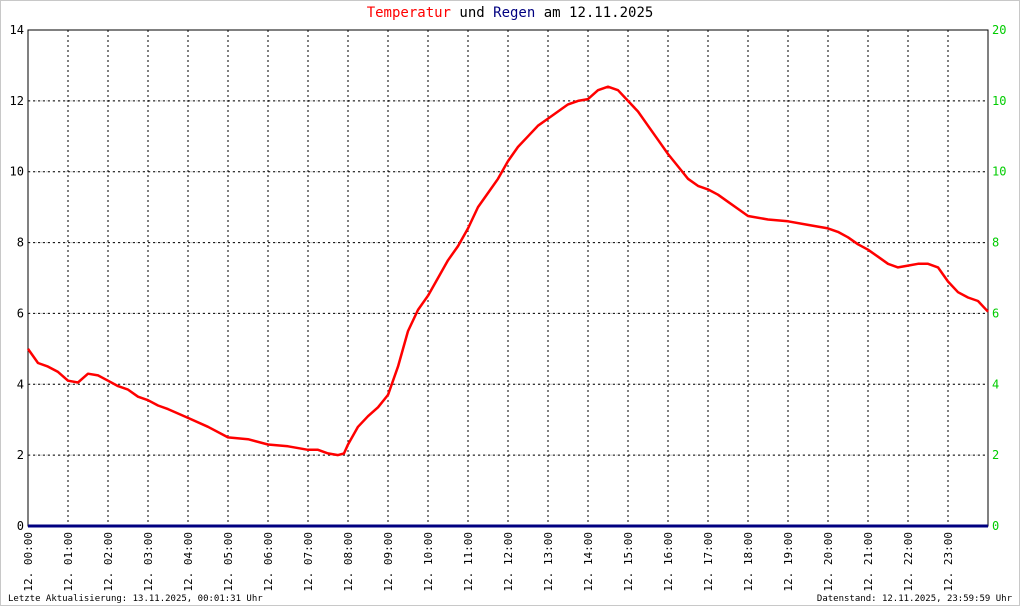 The width and height of the screenshot is (1020, 606). I want to click on data-status-text: Datenstand: 12.11.2025, 23:59:59 Uhr, so click(914, 599).